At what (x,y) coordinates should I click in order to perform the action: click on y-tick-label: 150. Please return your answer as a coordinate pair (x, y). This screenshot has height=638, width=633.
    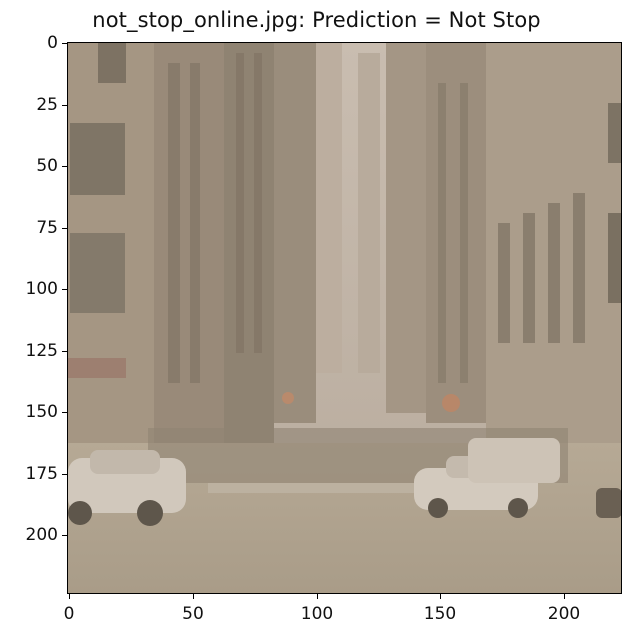
    Looking at the image, I should click on (41, 412).